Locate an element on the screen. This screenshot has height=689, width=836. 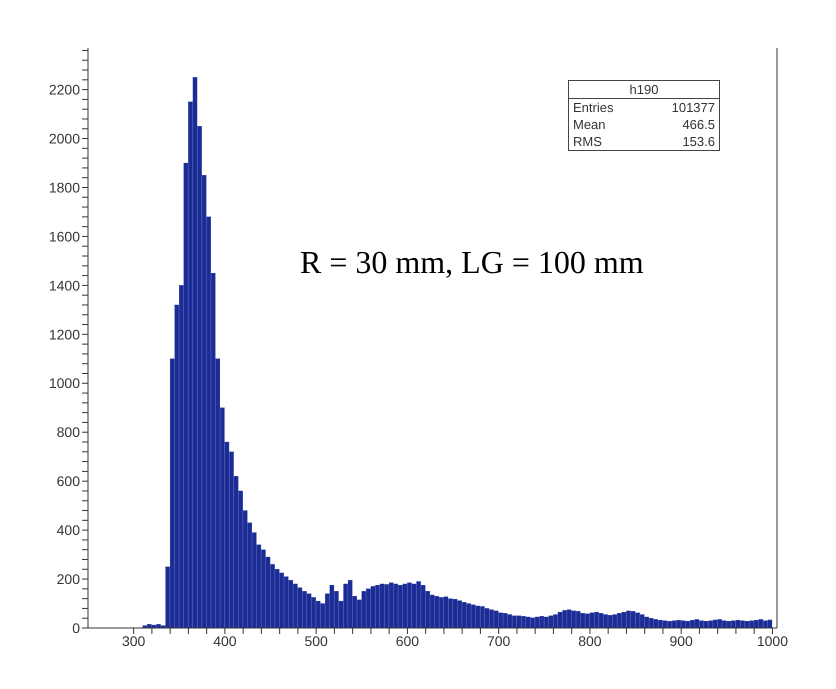
y-tick-label: 600 is located at coordinates (68, 481).